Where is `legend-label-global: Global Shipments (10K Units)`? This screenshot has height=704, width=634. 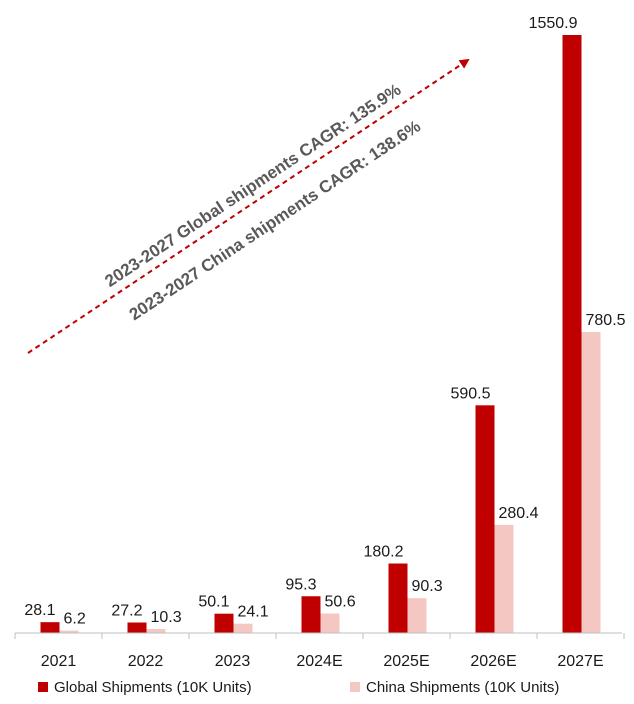 legend-label-global: Global Shipments (10K Units) is located at coordinates (153, 687).